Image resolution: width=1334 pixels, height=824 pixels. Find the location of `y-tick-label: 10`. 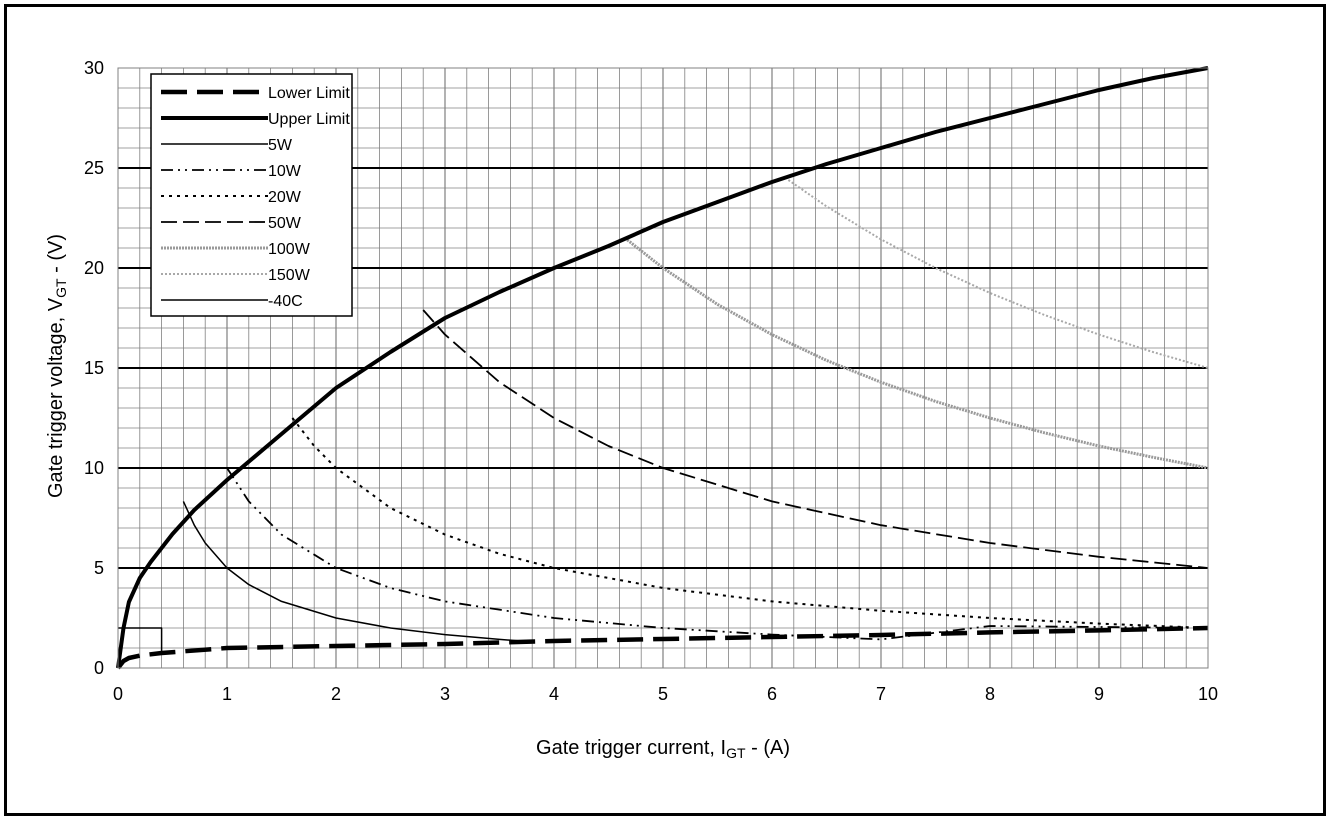

y-tick-label: 10 is located at coordinates (94, 468).